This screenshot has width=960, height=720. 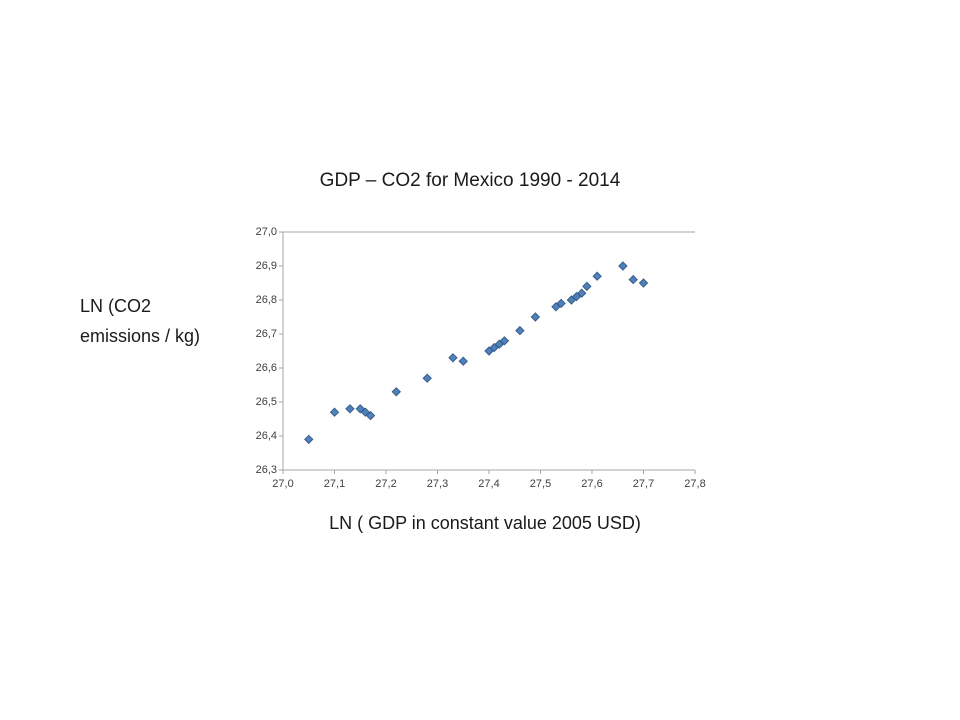 What do you see at coordinates (283, 484) in the screenshot?
I see `x-tick-label: 27,0` at bounding box center [283, 484].